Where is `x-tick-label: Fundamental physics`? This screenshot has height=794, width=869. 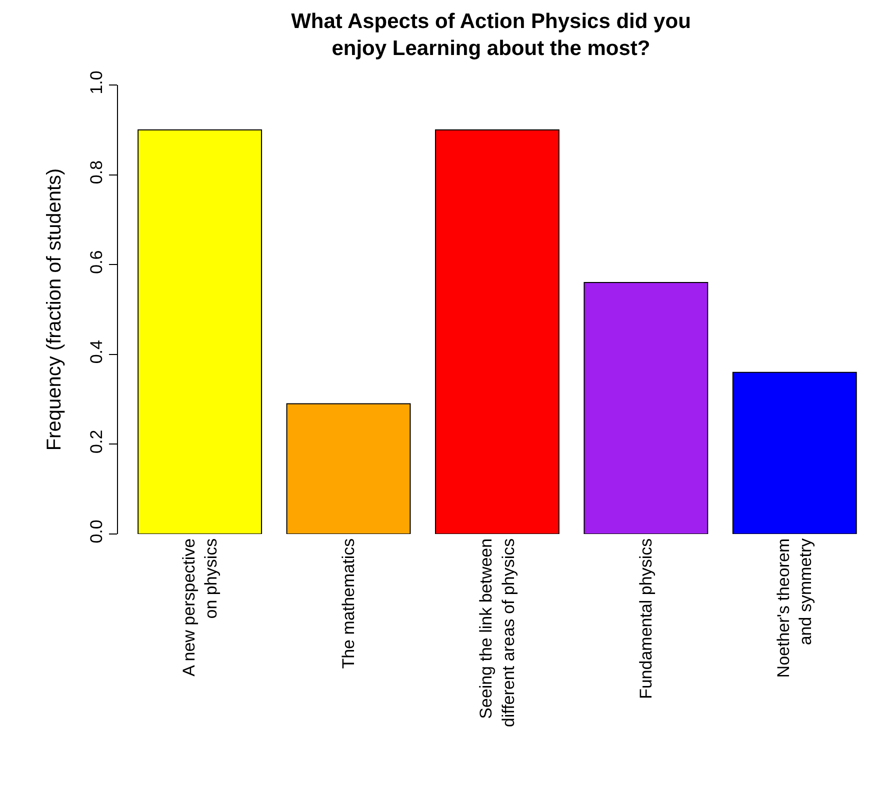 x-tick-label: Fundamental physics is located at coordinates (646, 619).